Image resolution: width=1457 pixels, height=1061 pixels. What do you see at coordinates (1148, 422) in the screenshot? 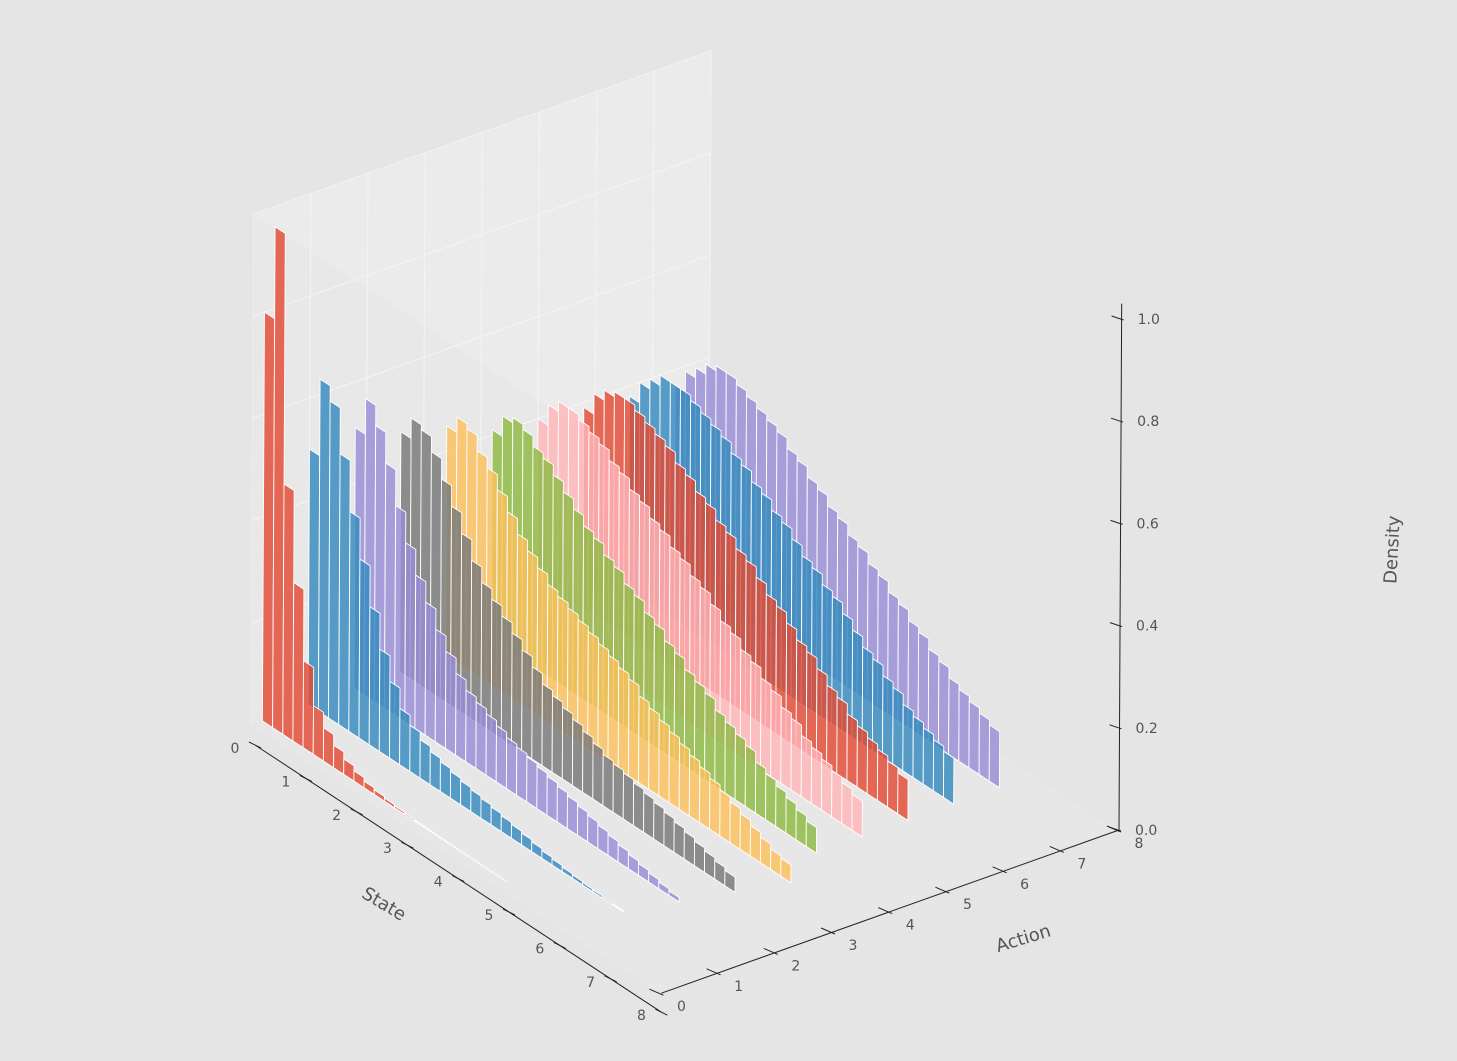
I see `density-tick-label: 0.8` at bounding box center [1148, 422].